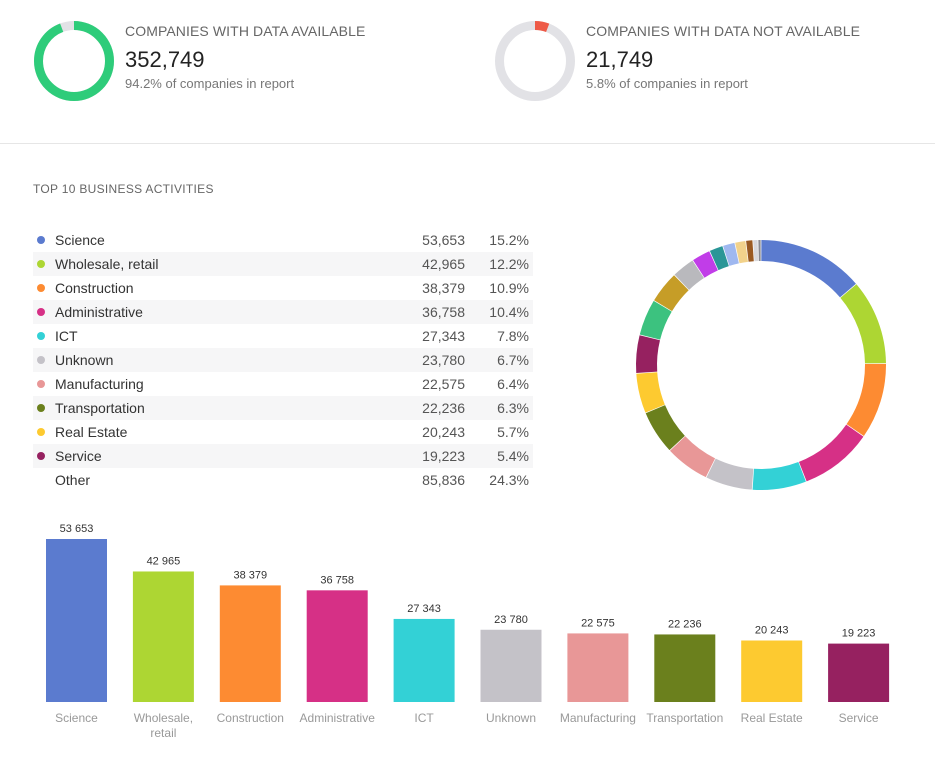  Describe the element at coordinates (283, 456) in the screenshot. I see `table-row: Service 19,223 5.4%` at that location.